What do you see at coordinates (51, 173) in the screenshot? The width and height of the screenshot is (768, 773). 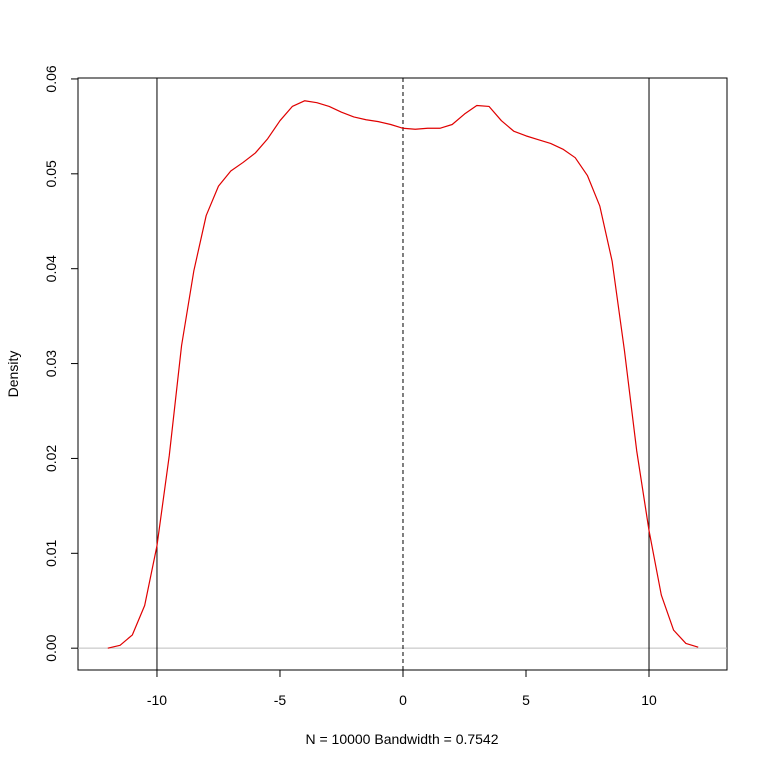 I see `y-tick-label: 0.05` at bounding box center [51, 173].